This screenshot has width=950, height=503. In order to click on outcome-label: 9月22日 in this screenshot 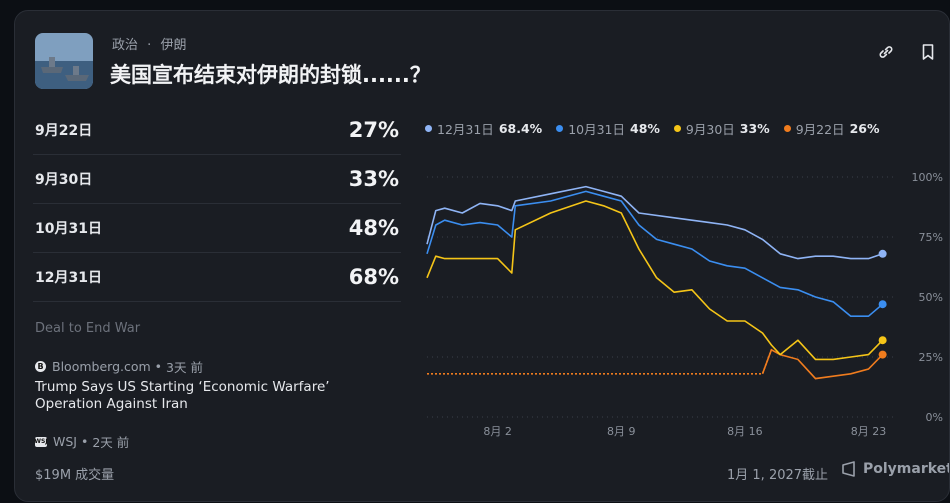, I will do `click(64, 131)`.